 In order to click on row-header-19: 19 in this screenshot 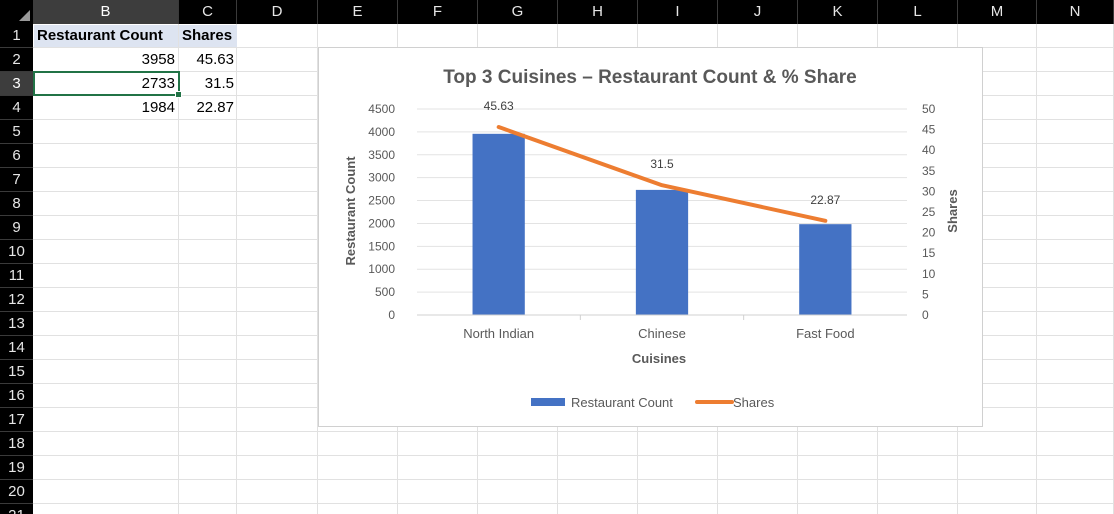, I will do `click(16, 468)`.